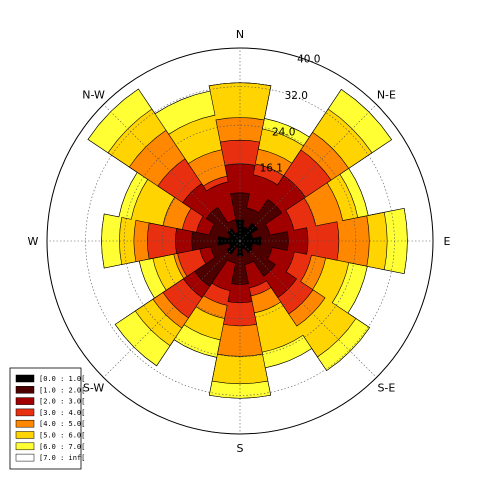 This screenshot has height=480, width=480. I want to click on direction-label-w: W, so click(33, 241).